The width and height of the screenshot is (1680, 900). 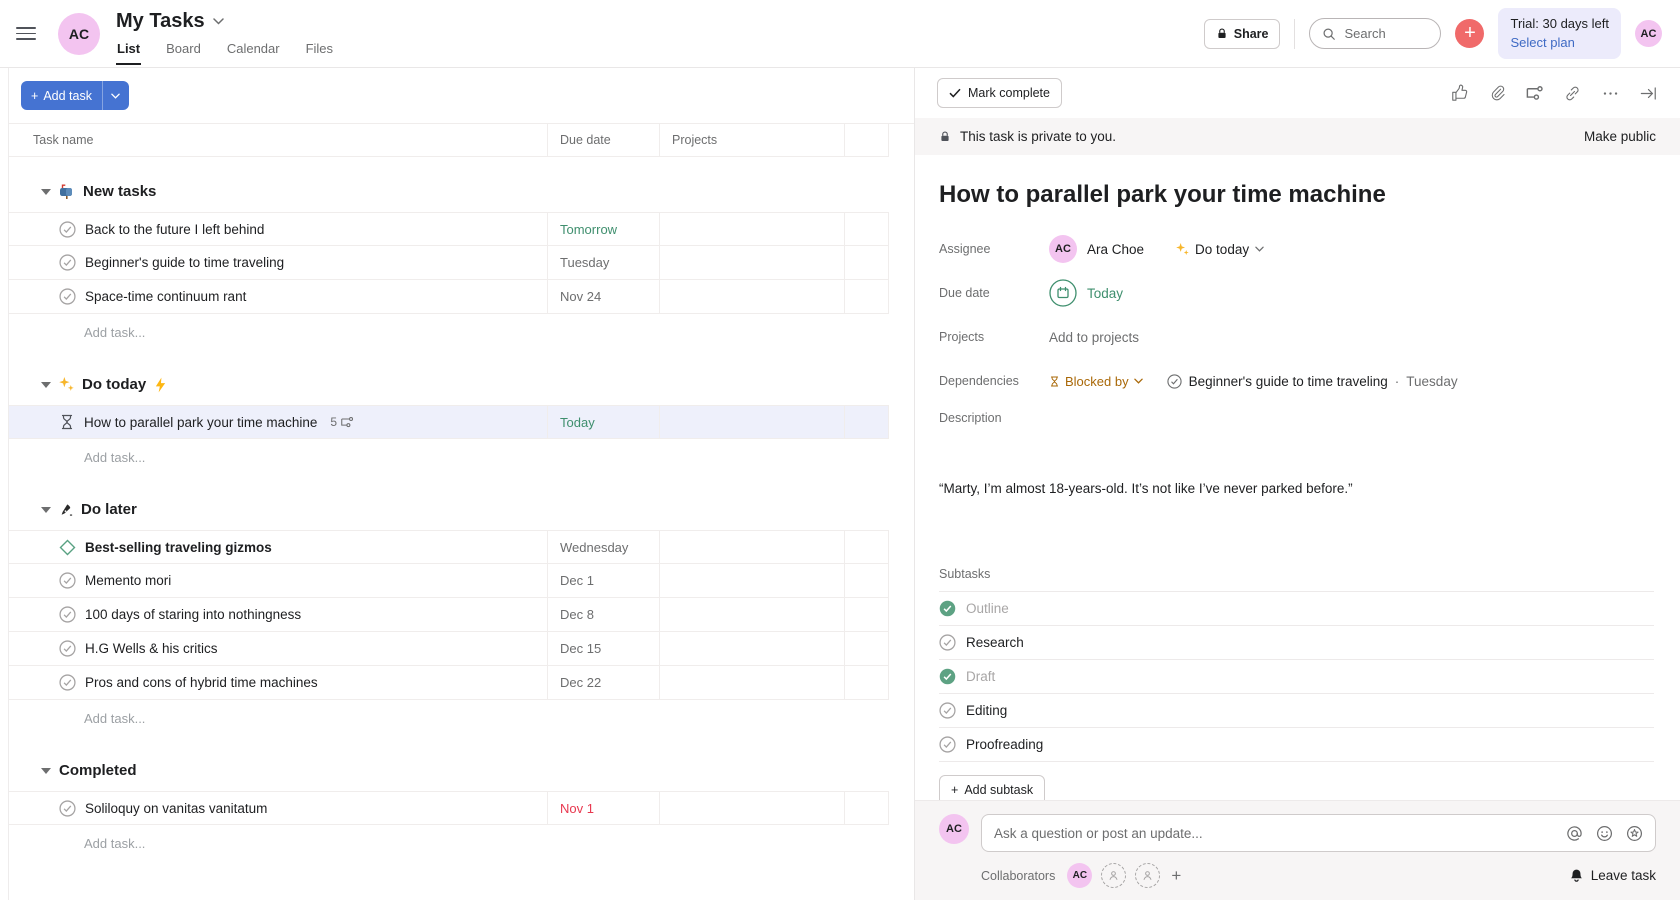 What do you see at coordinates (449, 547) in the screenshot?
I see `task-row: Best-selling traveling gizmos Wednesday` at bounding box center [449, 547].